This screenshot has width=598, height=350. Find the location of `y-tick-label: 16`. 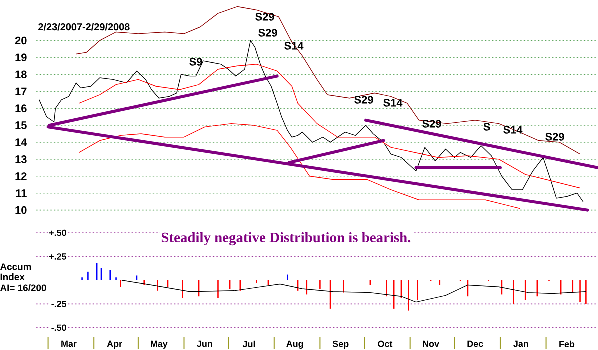

y-tick-label: 16 is located at coordinates (21, 108).